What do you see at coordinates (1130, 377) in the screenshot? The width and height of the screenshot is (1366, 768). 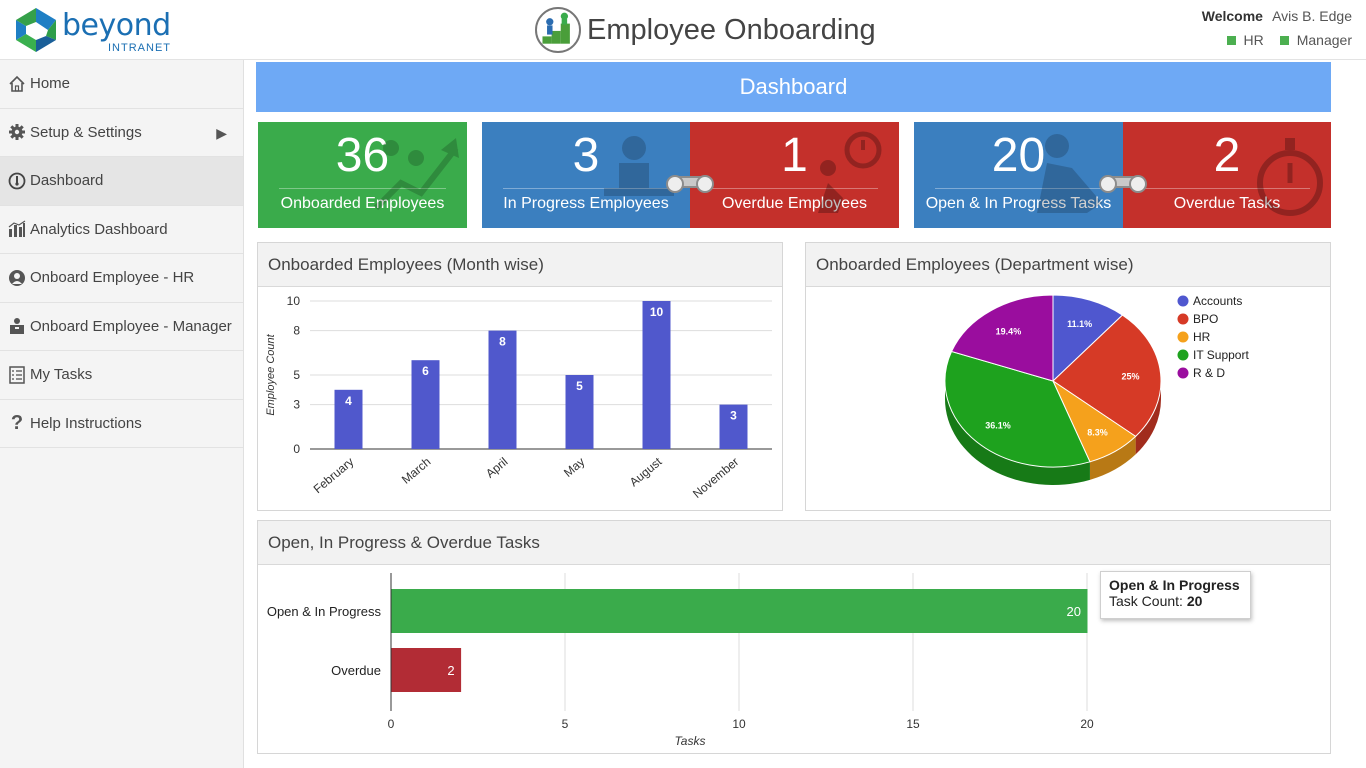 I see `pie-slice-label: 25%` at bounding box center [1130, 377].